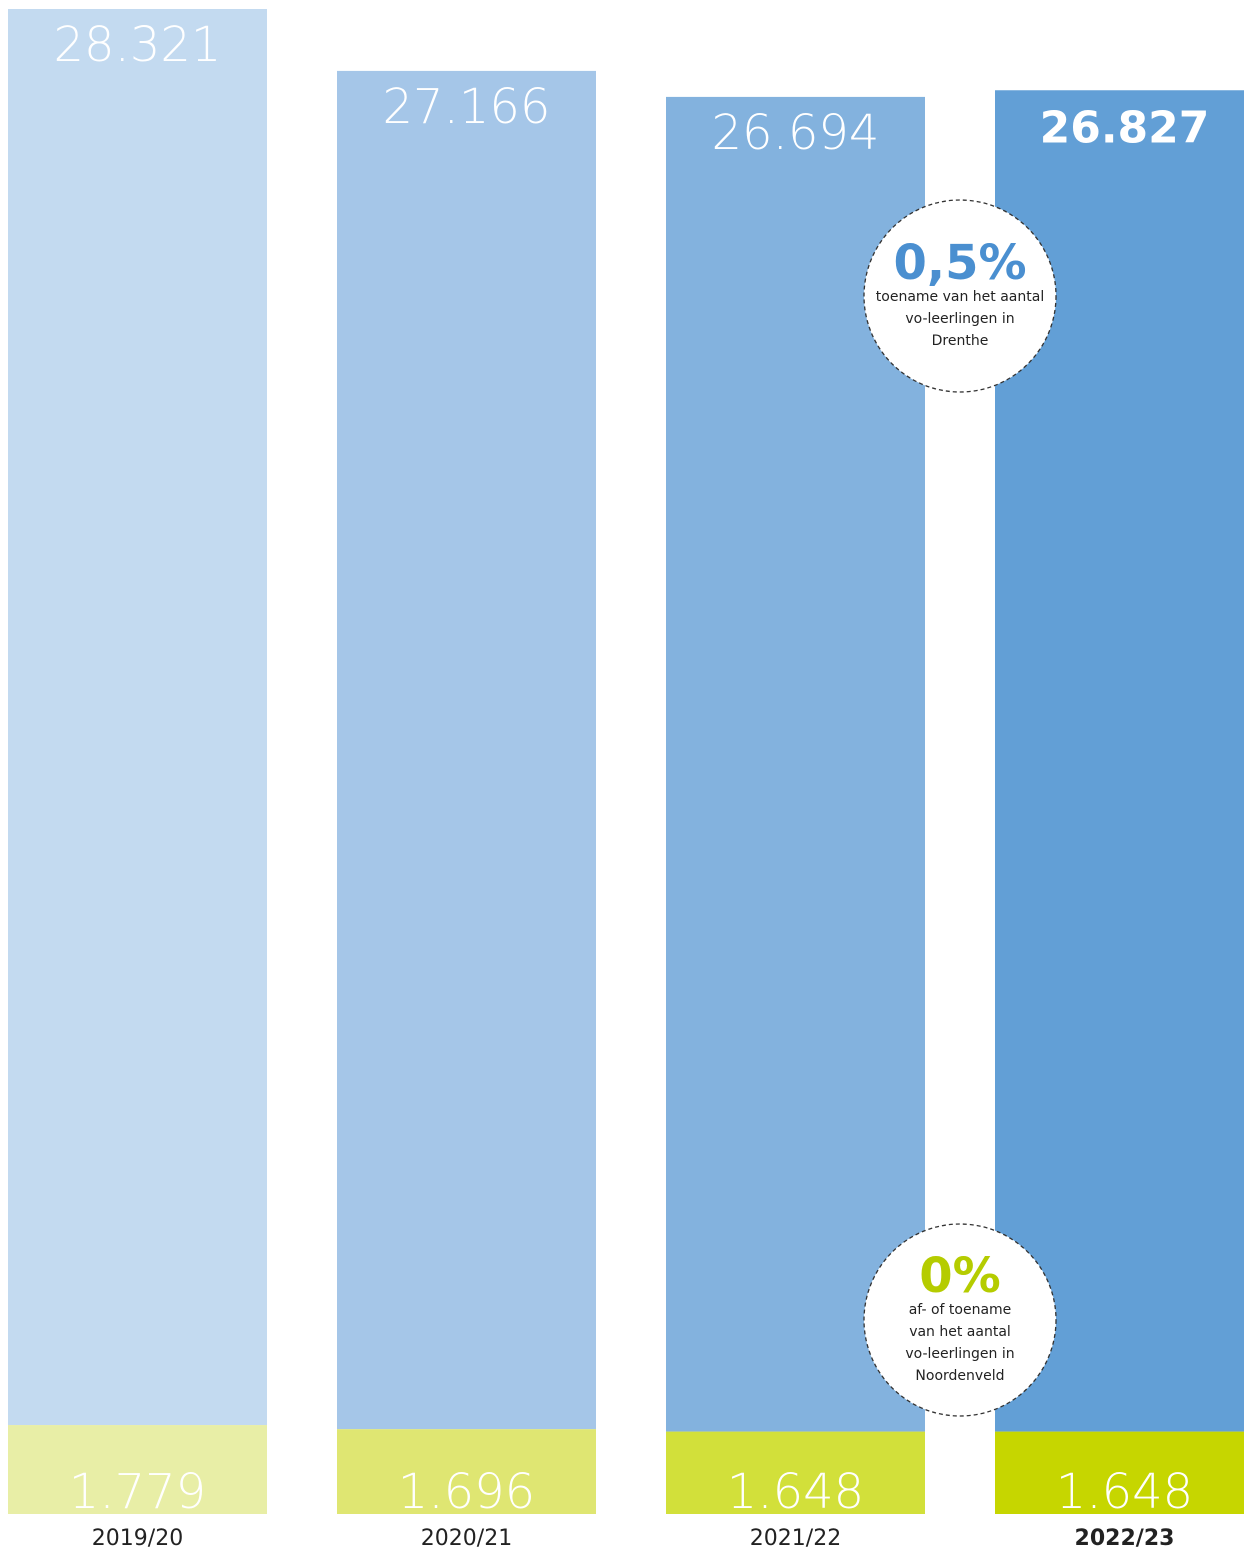 The width and height of the screenshot is (1244, 1550). Describe the element at coordinates (137, 1492) in the screenshot. I see `bar-segment-label-0: 1.779` at that location.